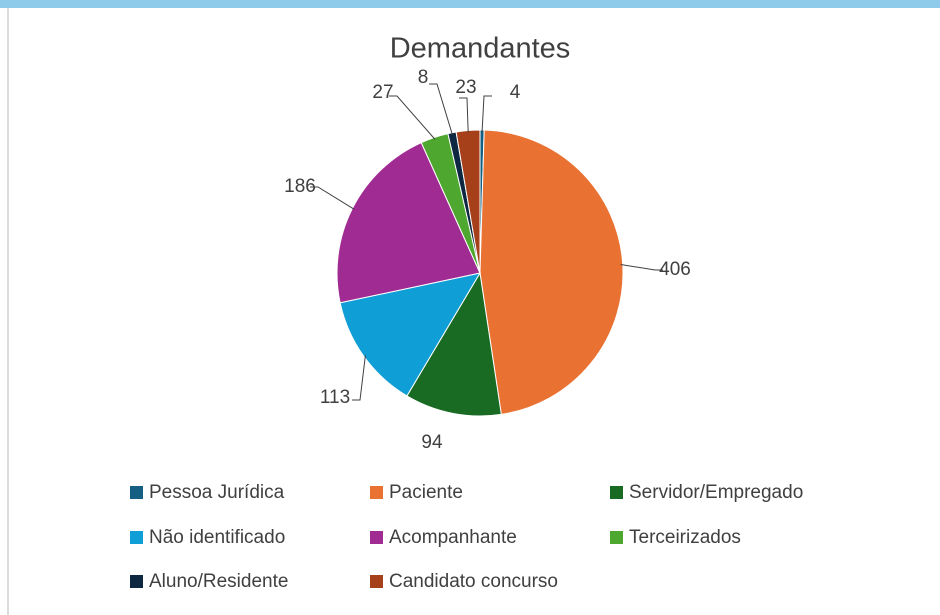 The height and width of the screenshot is (615, 940). What do you see at coordinates (453, 537) in the screenshot?
I see `legend-label: Acompanhante` at bounding box center [453, 537].